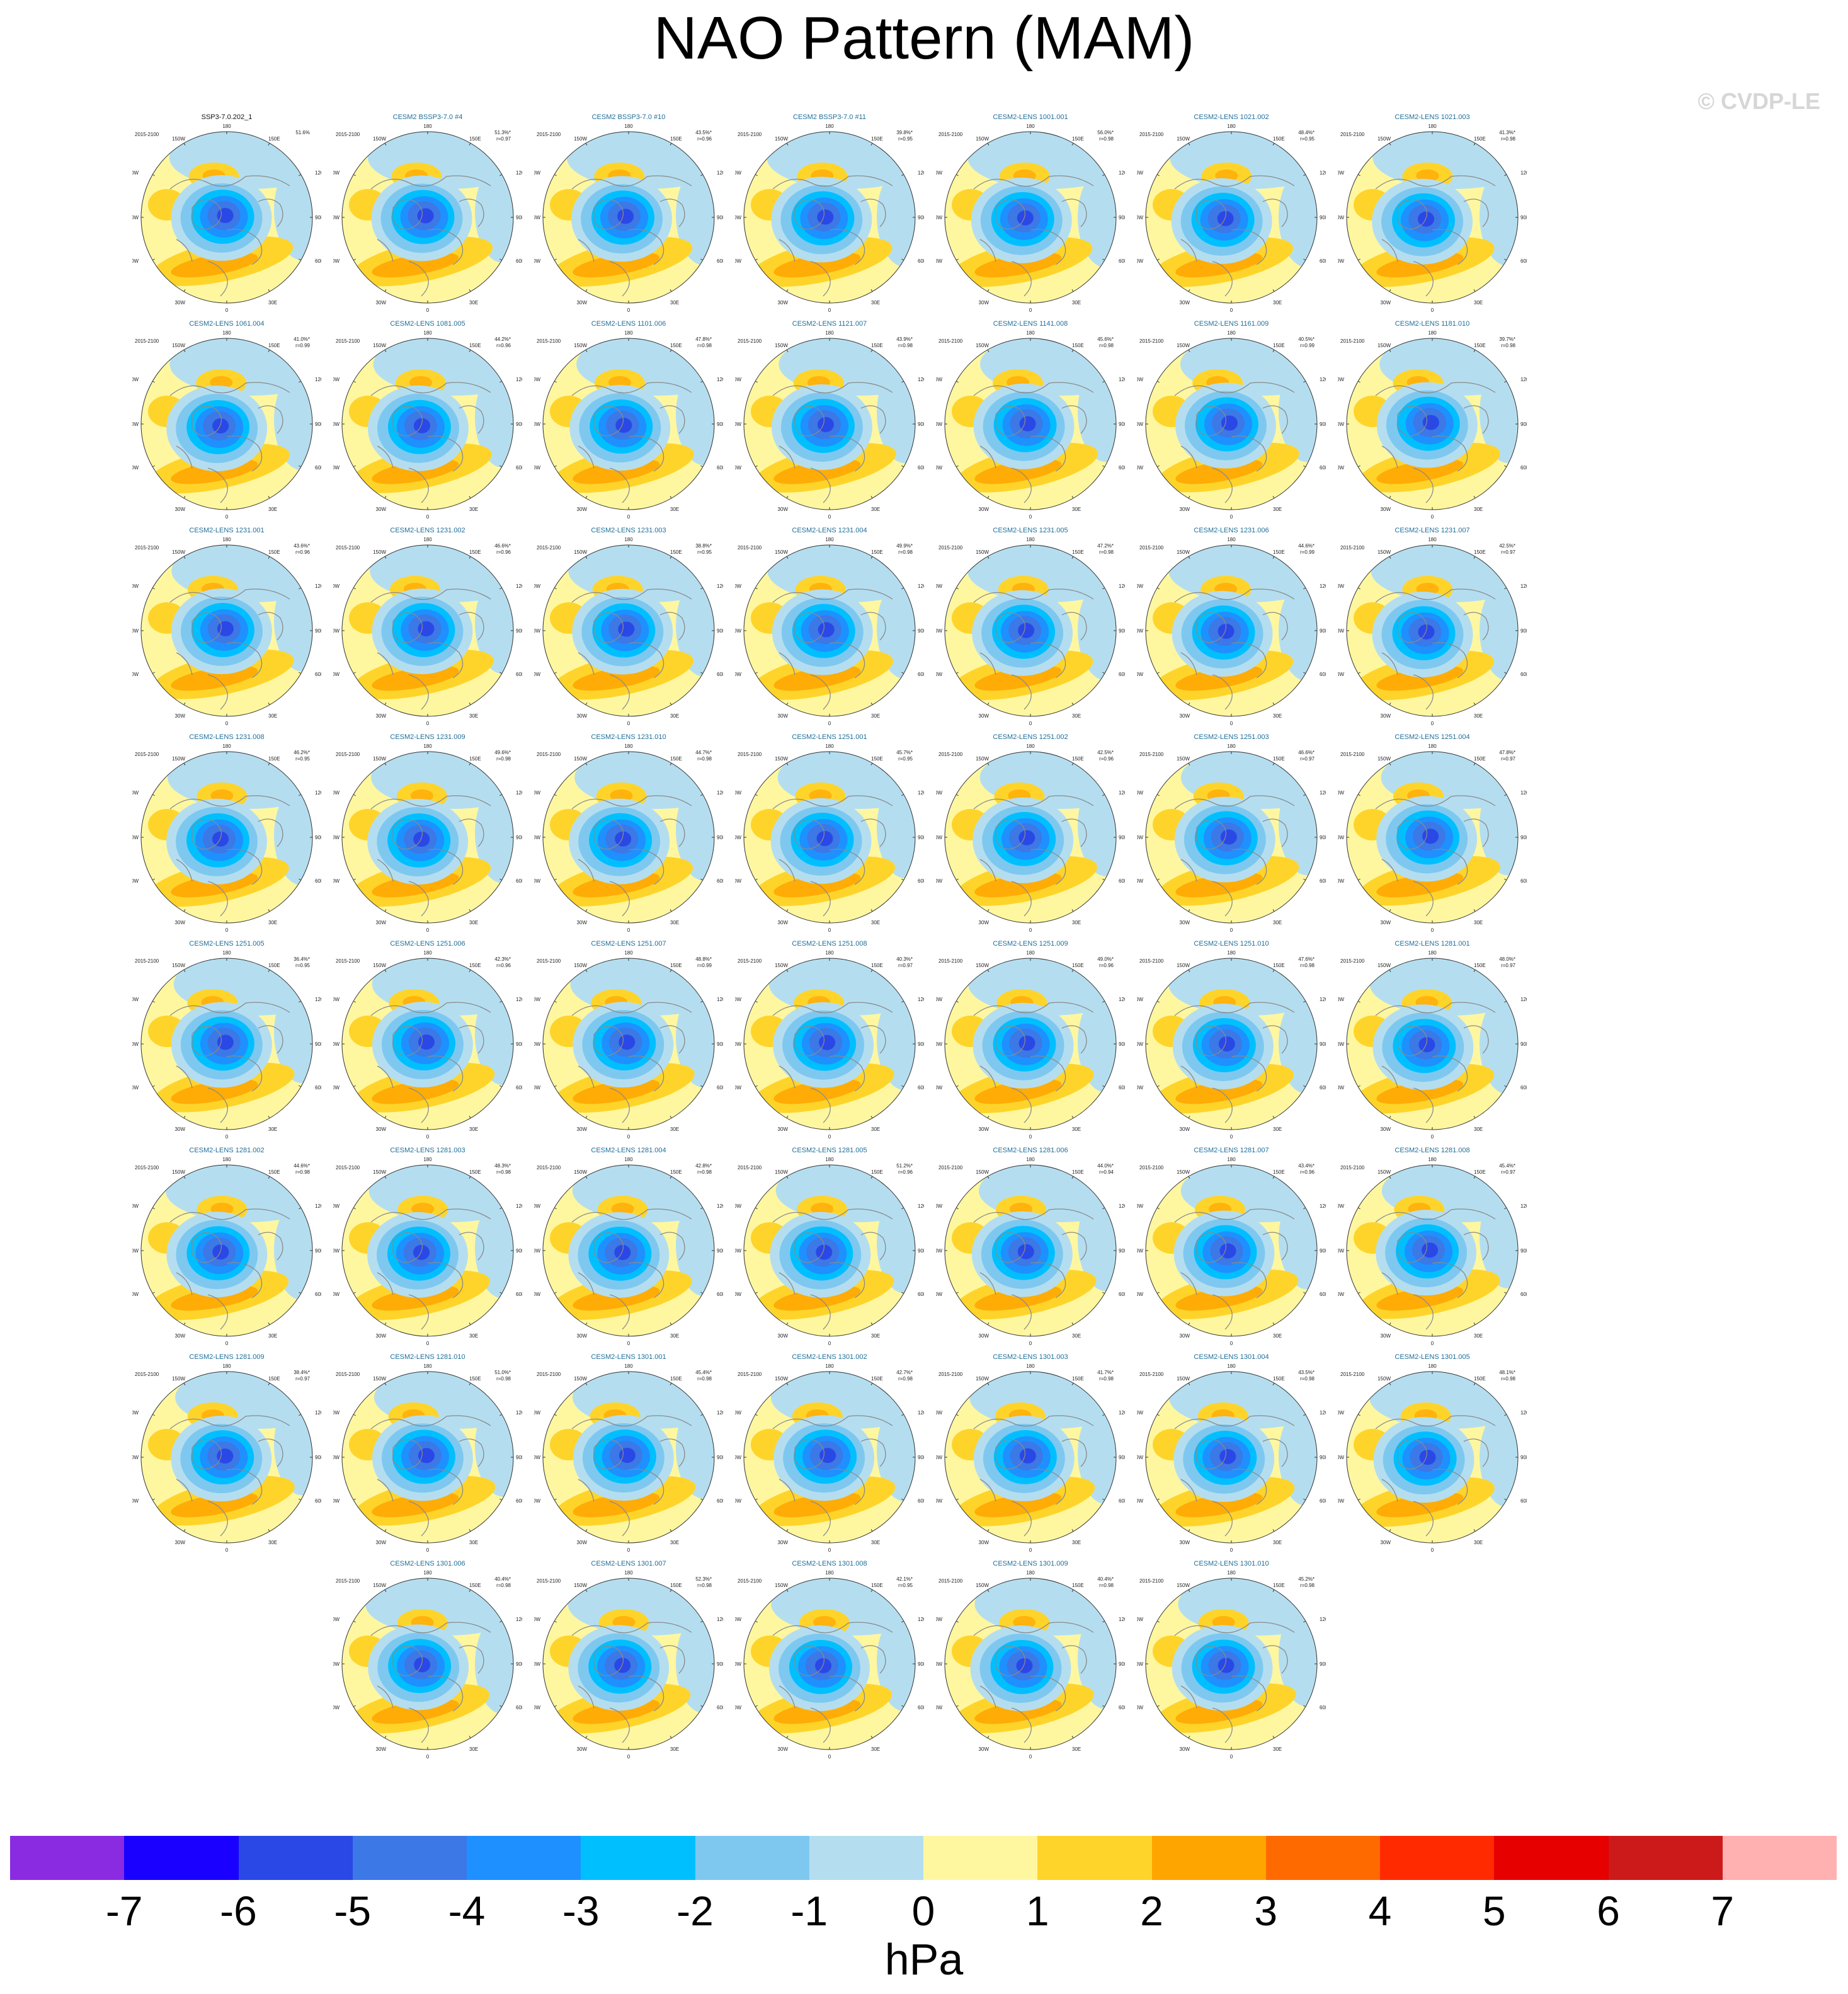  What do you see at coordinates (1231, 1357) in the screenshot?
I see `panel-title: CESM2-LENS 1301.004` at bounding box center [1231, 1357].